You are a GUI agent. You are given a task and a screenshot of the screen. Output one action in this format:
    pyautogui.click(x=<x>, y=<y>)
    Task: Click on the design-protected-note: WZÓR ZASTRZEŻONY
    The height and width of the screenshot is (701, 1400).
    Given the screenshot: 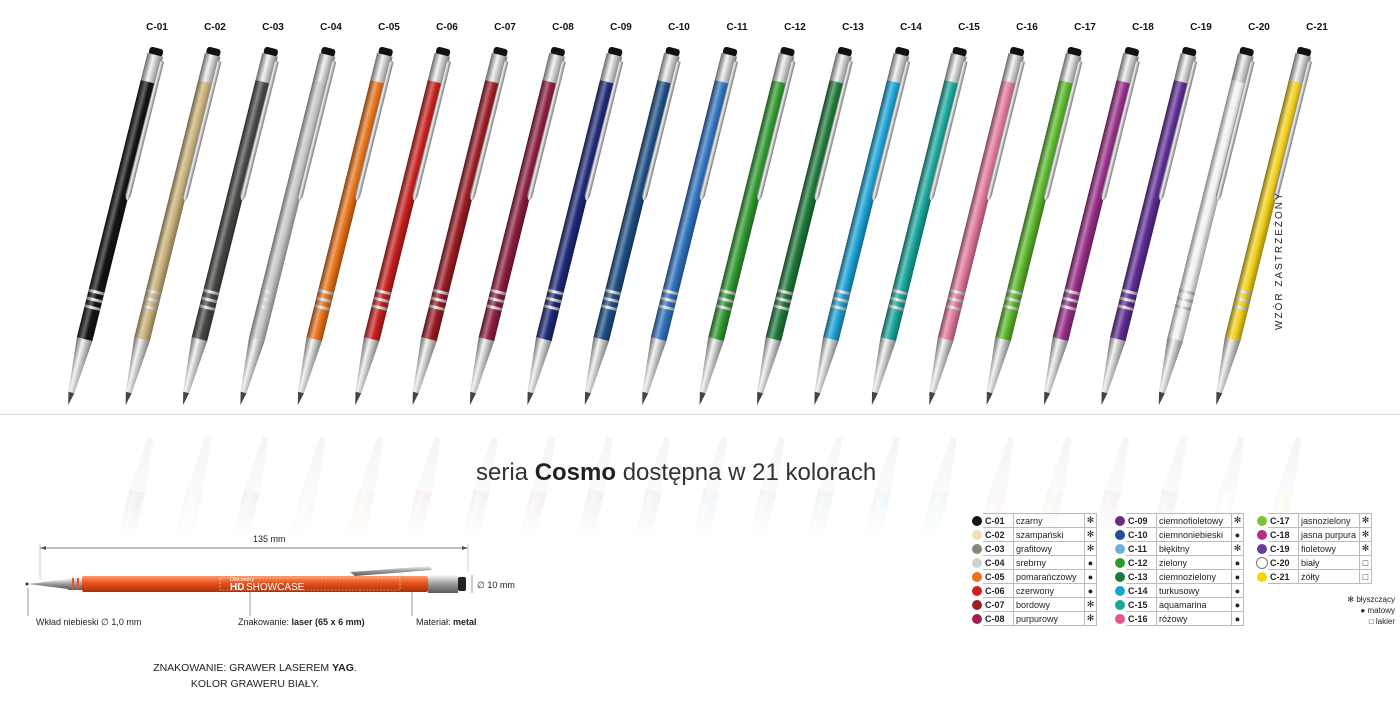 What is the action you would take?
    pyautogui.click(x=1279, y=260)
    